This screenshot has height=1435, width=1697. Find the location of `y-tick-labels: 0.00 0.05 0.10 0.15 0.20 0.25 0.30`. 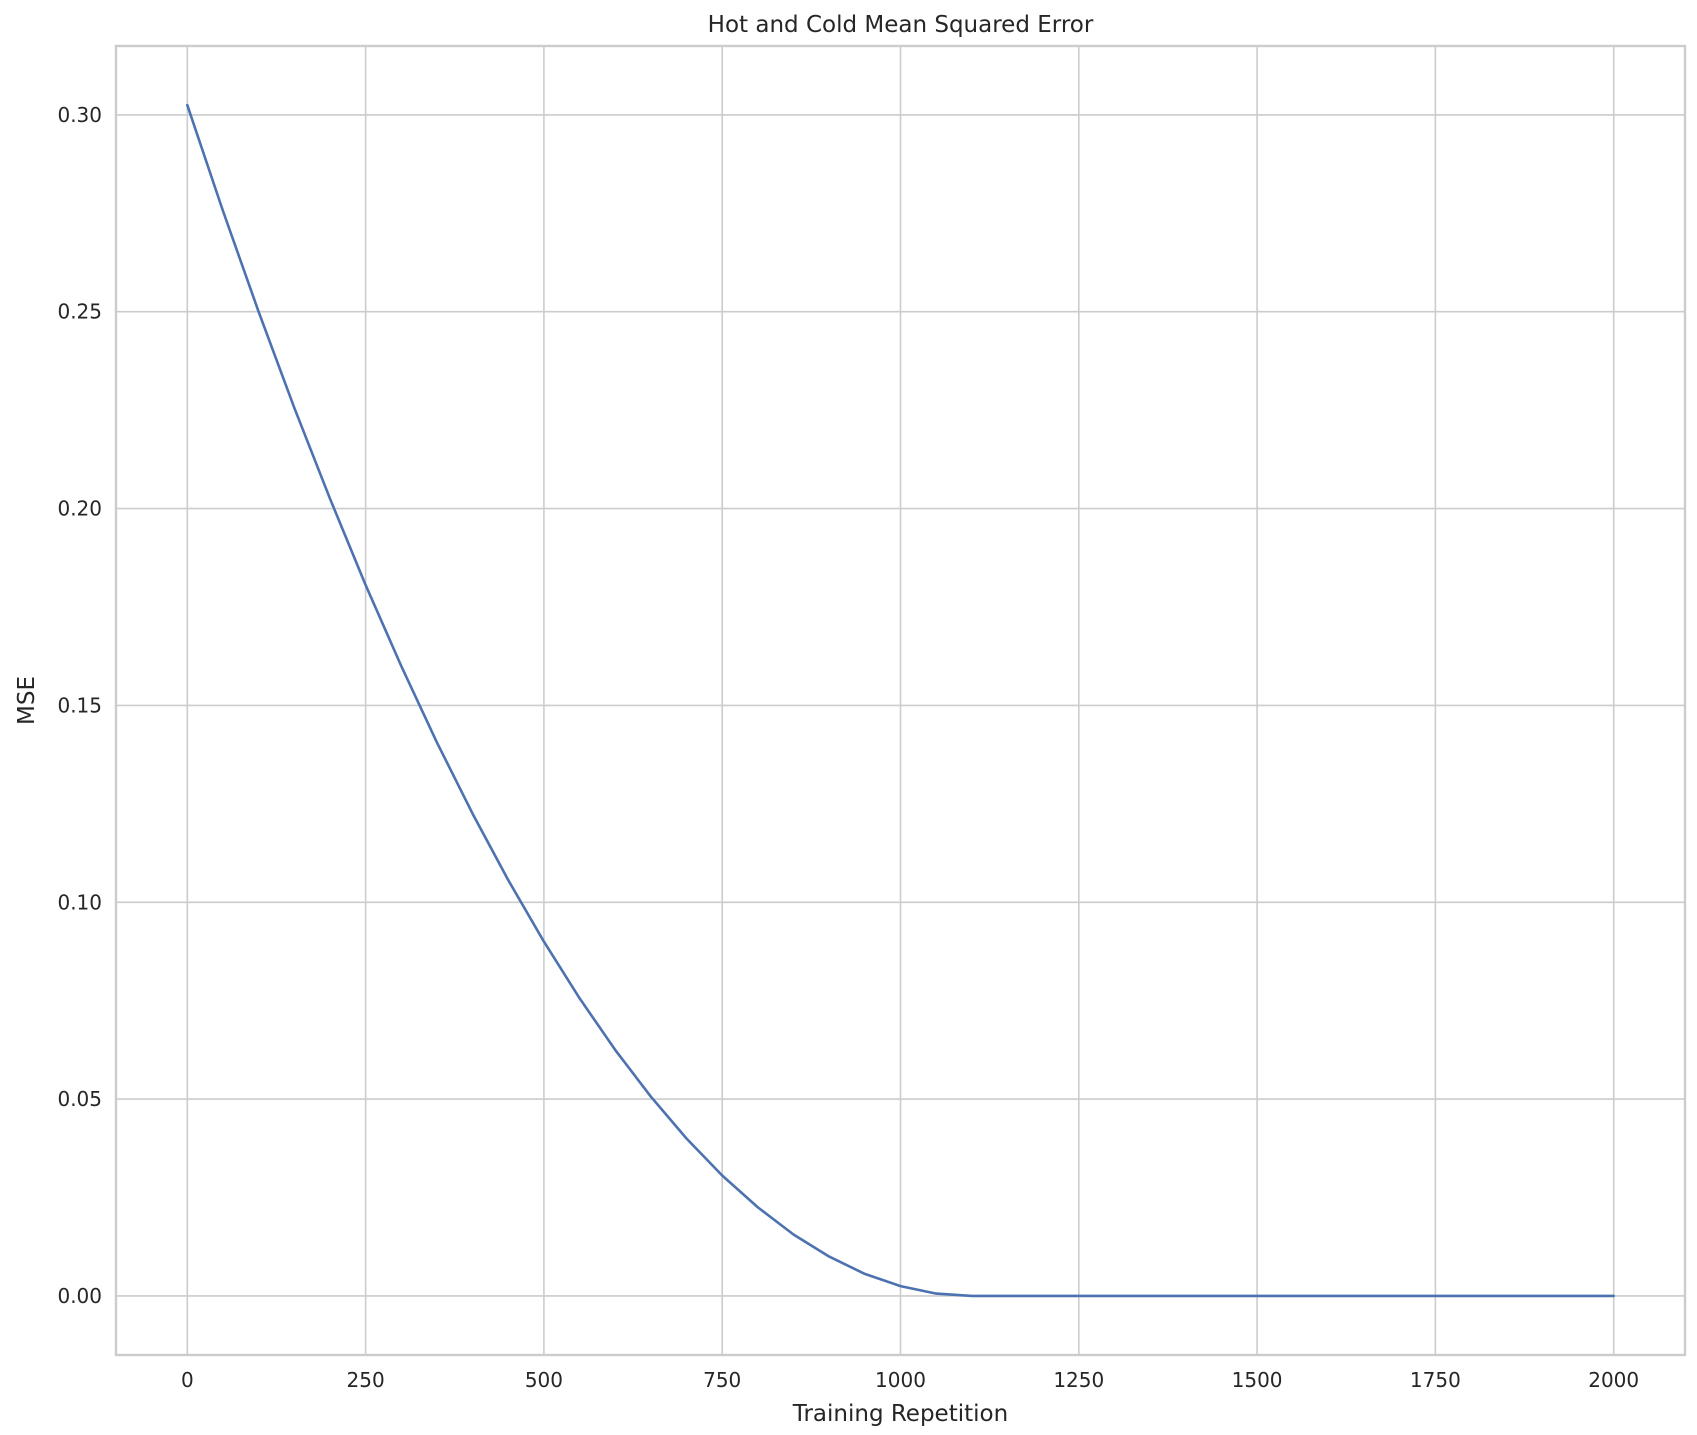

y-tick-labels: 0.00 0.05 0.10 0.15 0.20 0.25 0.30 is located at coordinates (79, 705).